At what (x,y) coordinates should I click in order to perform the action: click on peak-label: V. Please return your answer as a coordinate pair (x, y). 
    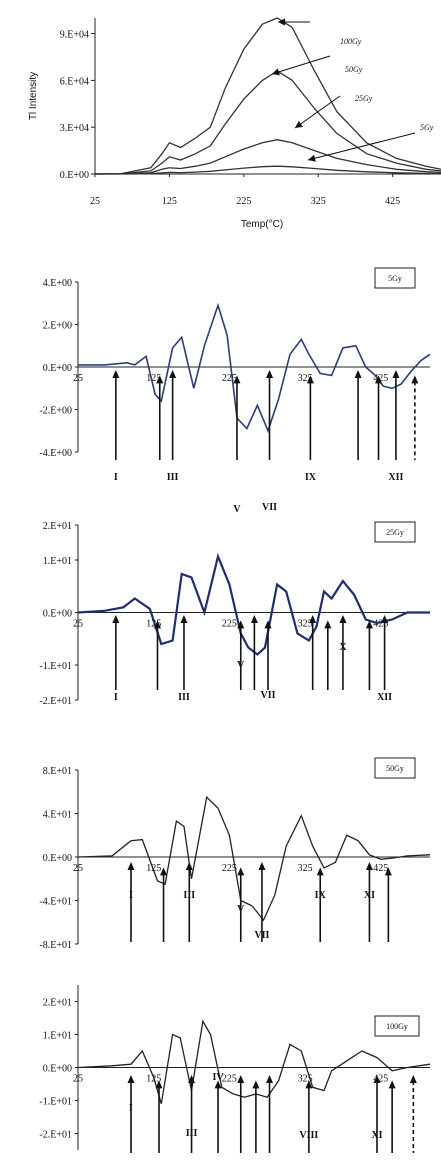
    Looking at the image, I should click on (241, 665).